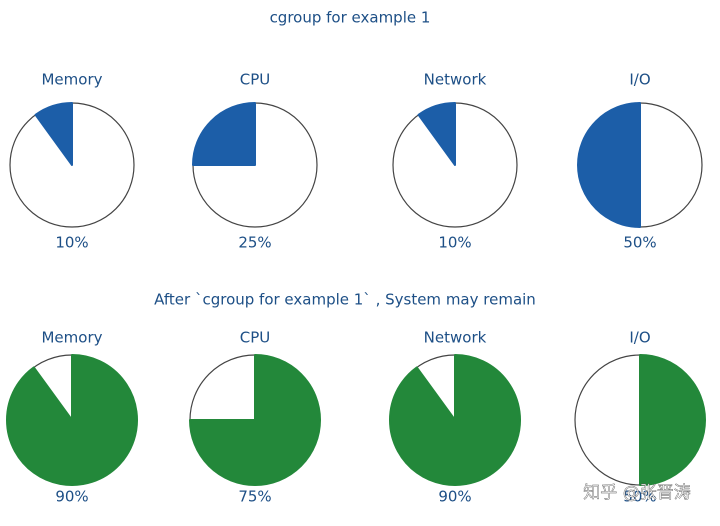  Describe the element at coordinates (350, 18) in the screenshot. I see `section-heading: cgroup for example 1` at that location.